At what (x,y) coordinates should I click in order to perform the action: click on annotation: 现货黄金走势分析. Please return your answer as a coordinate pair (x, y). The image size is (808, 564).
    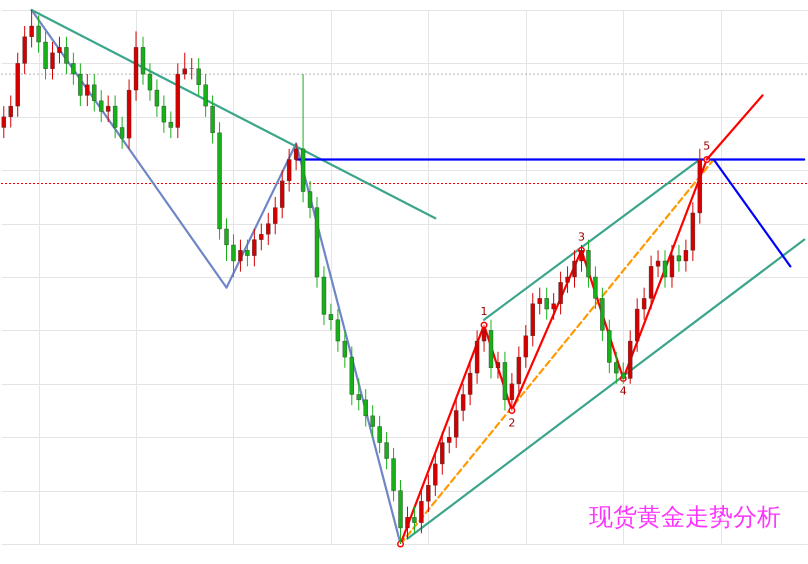
    Looking at the image, I should click on (685, 517).